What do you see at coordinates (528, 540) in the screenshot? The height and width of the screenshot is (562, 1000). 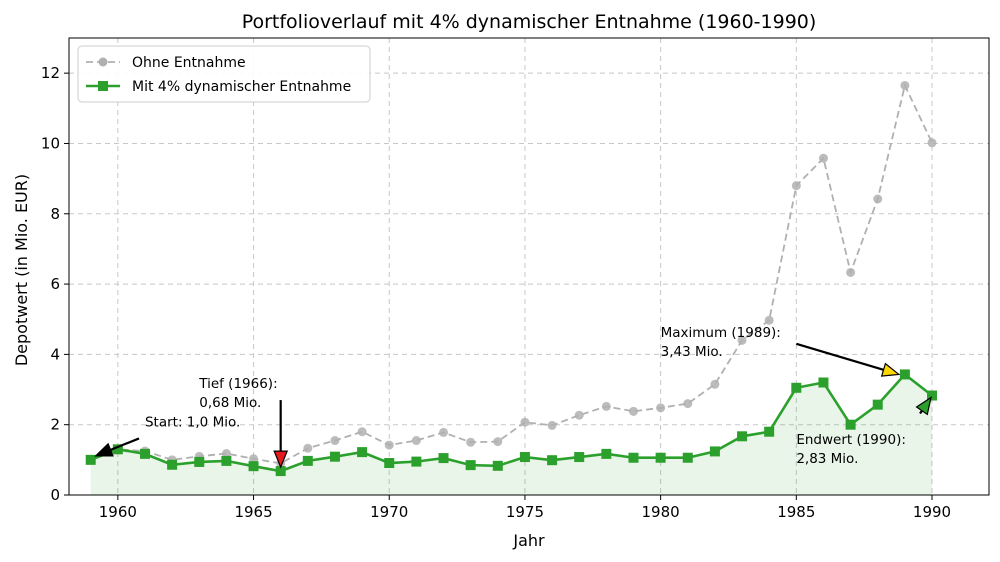 I see `x-axis-label: Jahr` at bounding box center [528, 540].